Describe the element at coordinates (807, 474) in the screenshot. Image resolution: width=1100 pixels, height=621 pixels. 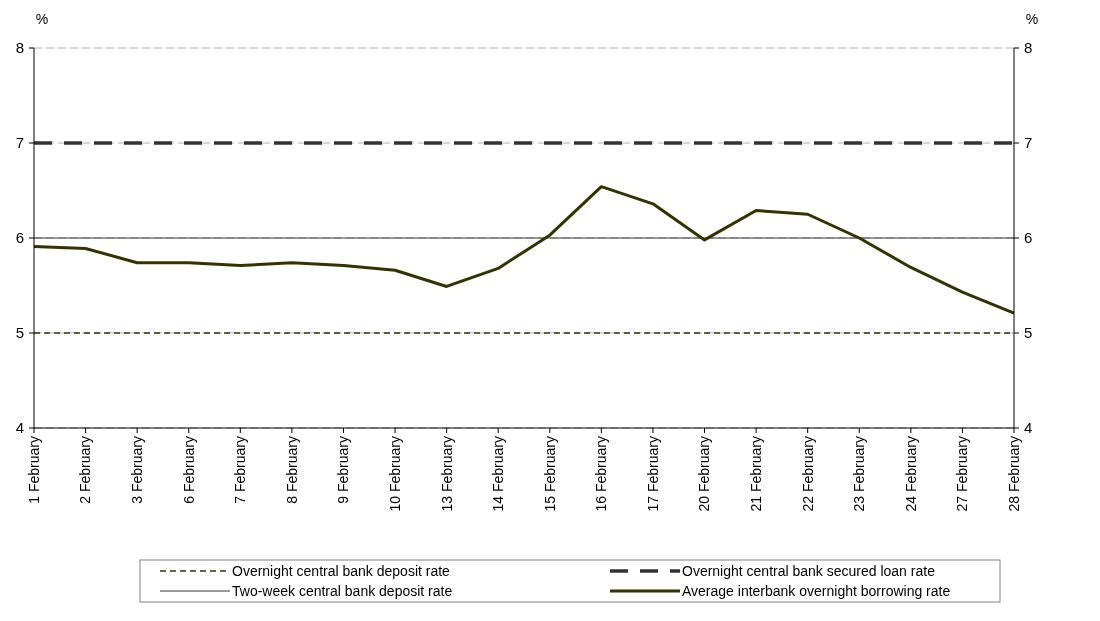
I see `x-tick-label: 22 February` at that location.